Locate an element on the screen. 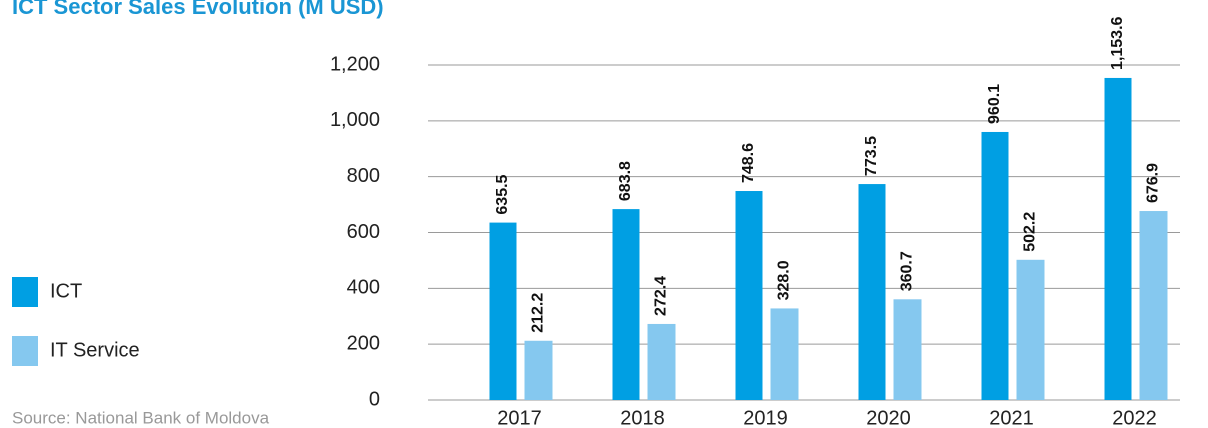  y-tick-label: 0 is located at coordinates (374, 399).